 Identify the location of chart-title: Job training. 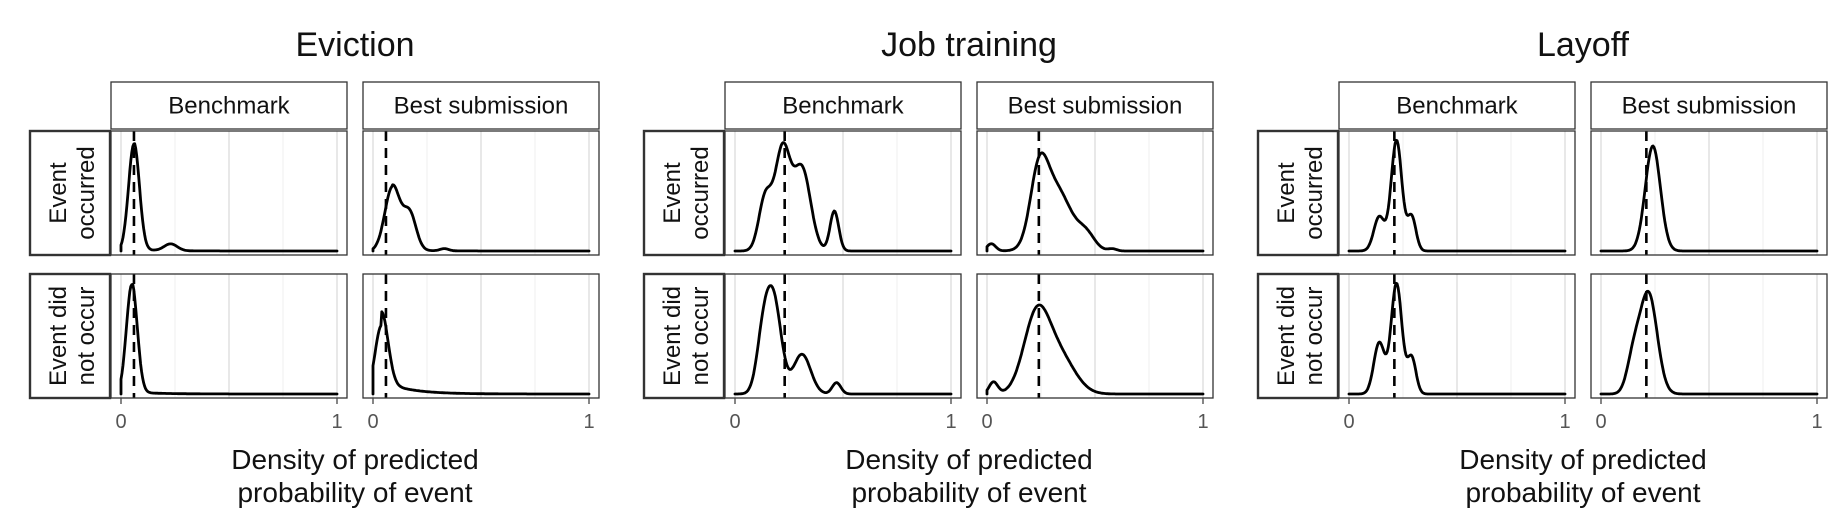
(969, 45).